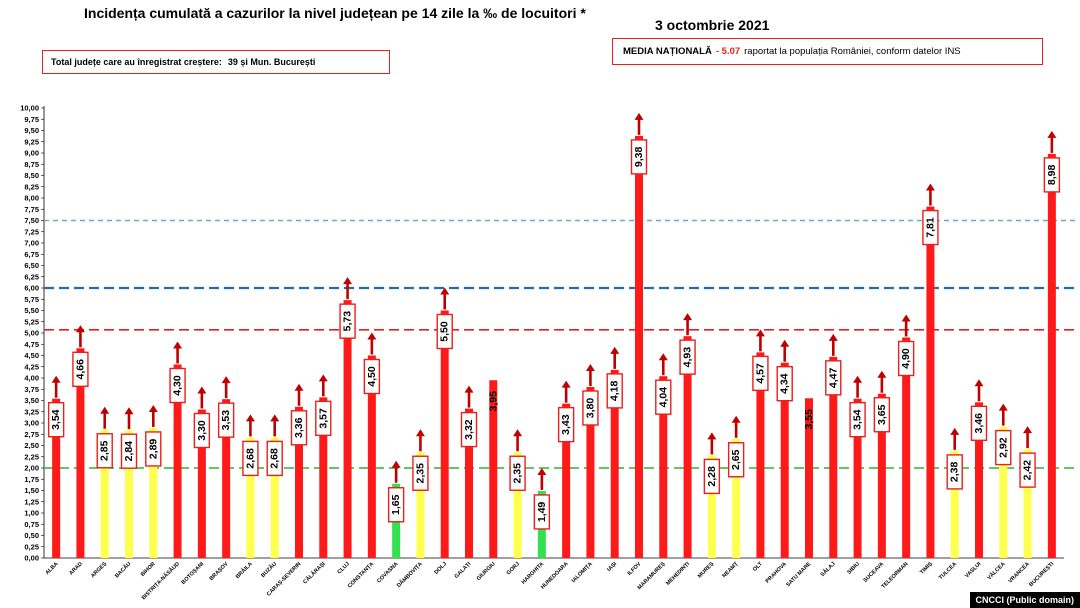  I want to click on y-tick-label: 8,75, so click(31, 164).